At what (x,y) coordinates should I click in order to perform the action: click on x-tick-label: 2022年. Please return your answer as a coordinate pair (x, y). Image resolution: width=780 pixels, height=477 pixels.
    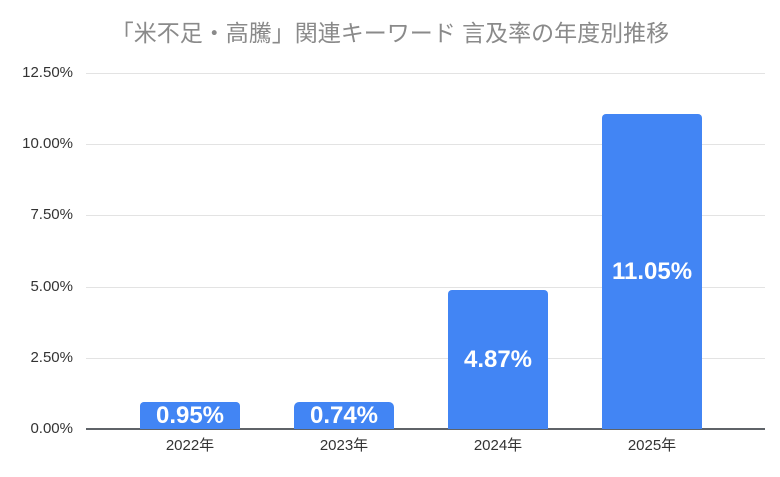
    Looking at the image, I should click on (190, 445).